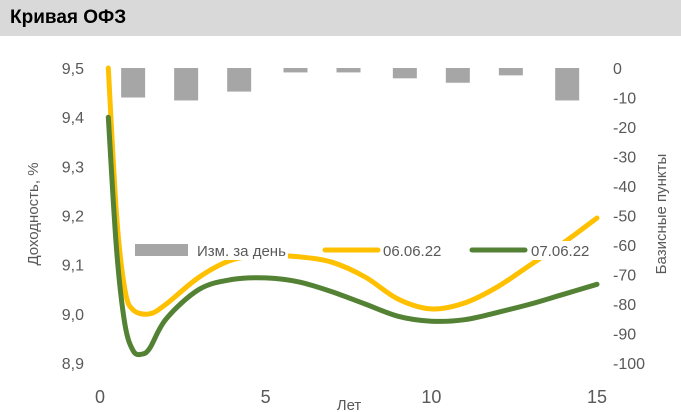 The image size is (681, 412). Describe the element at coordinates (624, 246) in the screenshot. I see `y2-tick-label: -60` at that location.